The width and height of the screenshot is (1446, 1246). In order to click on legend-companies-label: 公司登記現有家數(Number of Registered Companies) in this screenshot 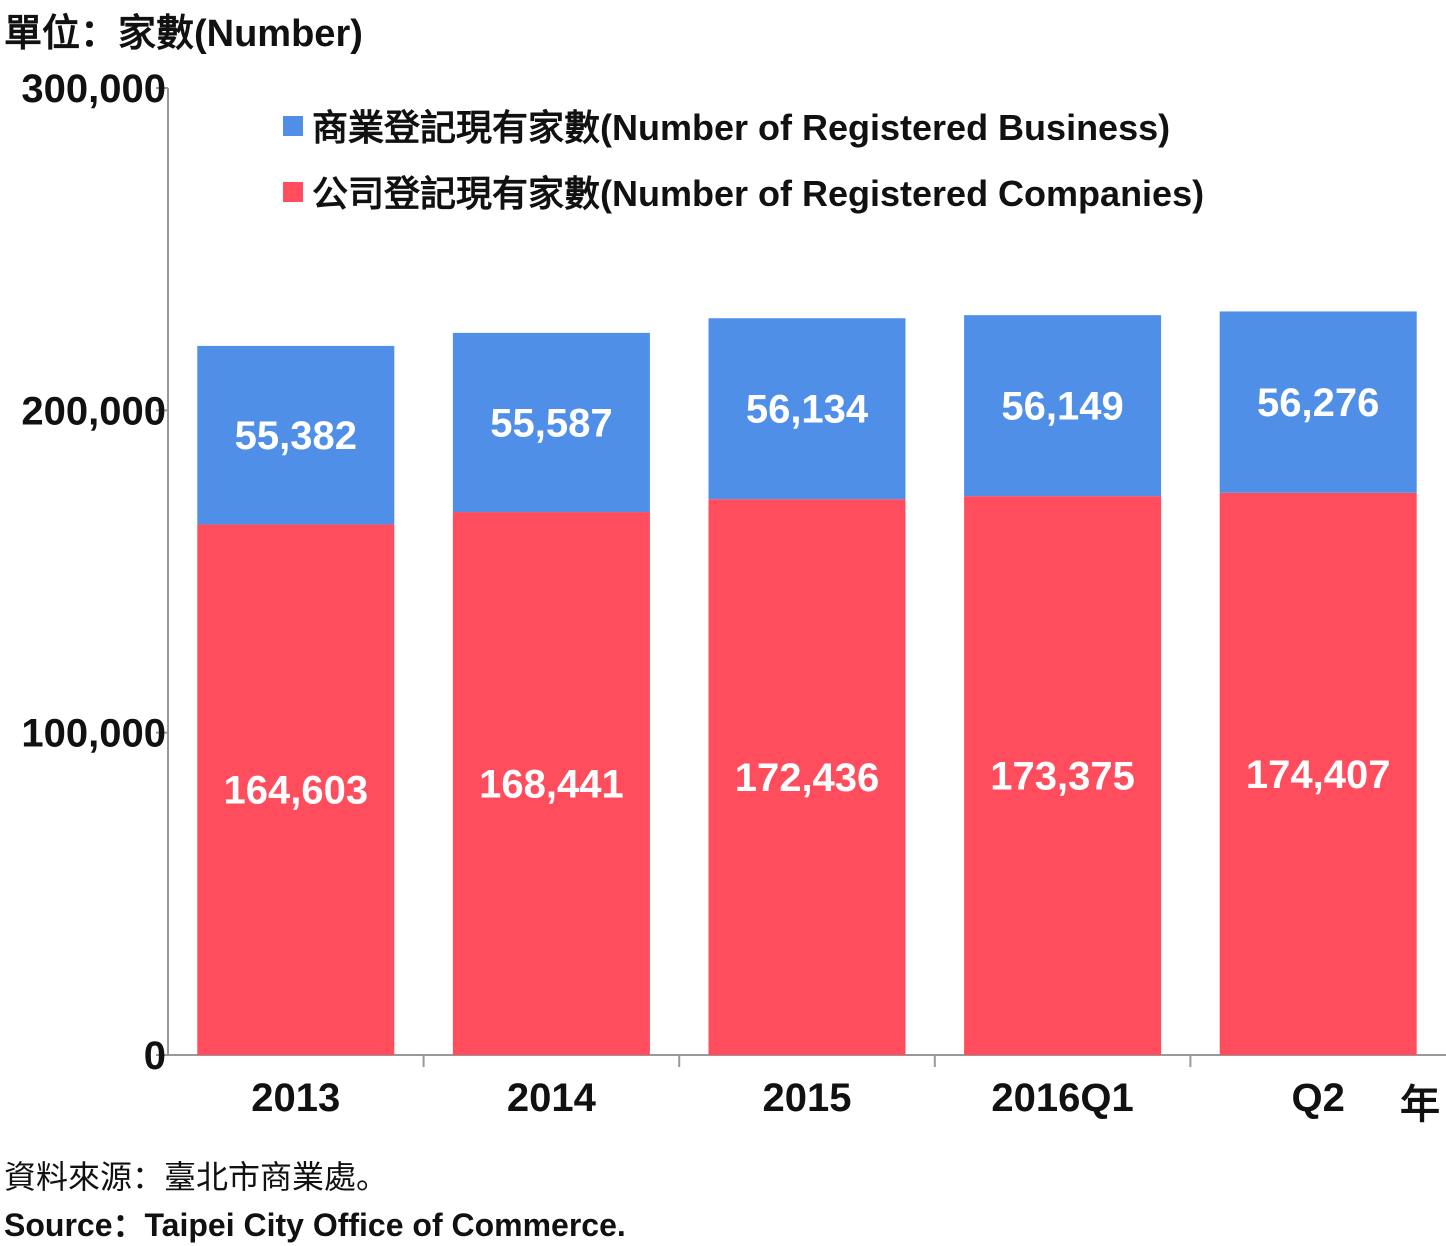, I will do `click(758, 193)`.